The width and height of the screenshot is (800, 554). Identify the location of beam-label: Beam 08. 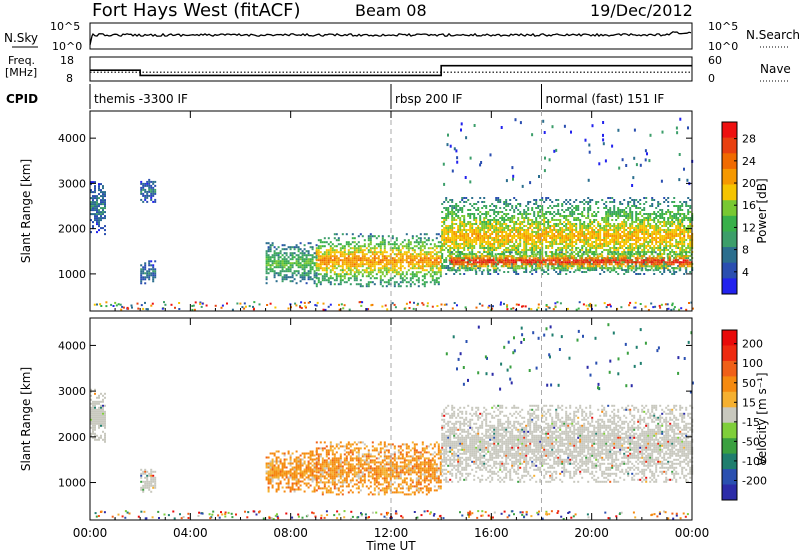
(391, 10).